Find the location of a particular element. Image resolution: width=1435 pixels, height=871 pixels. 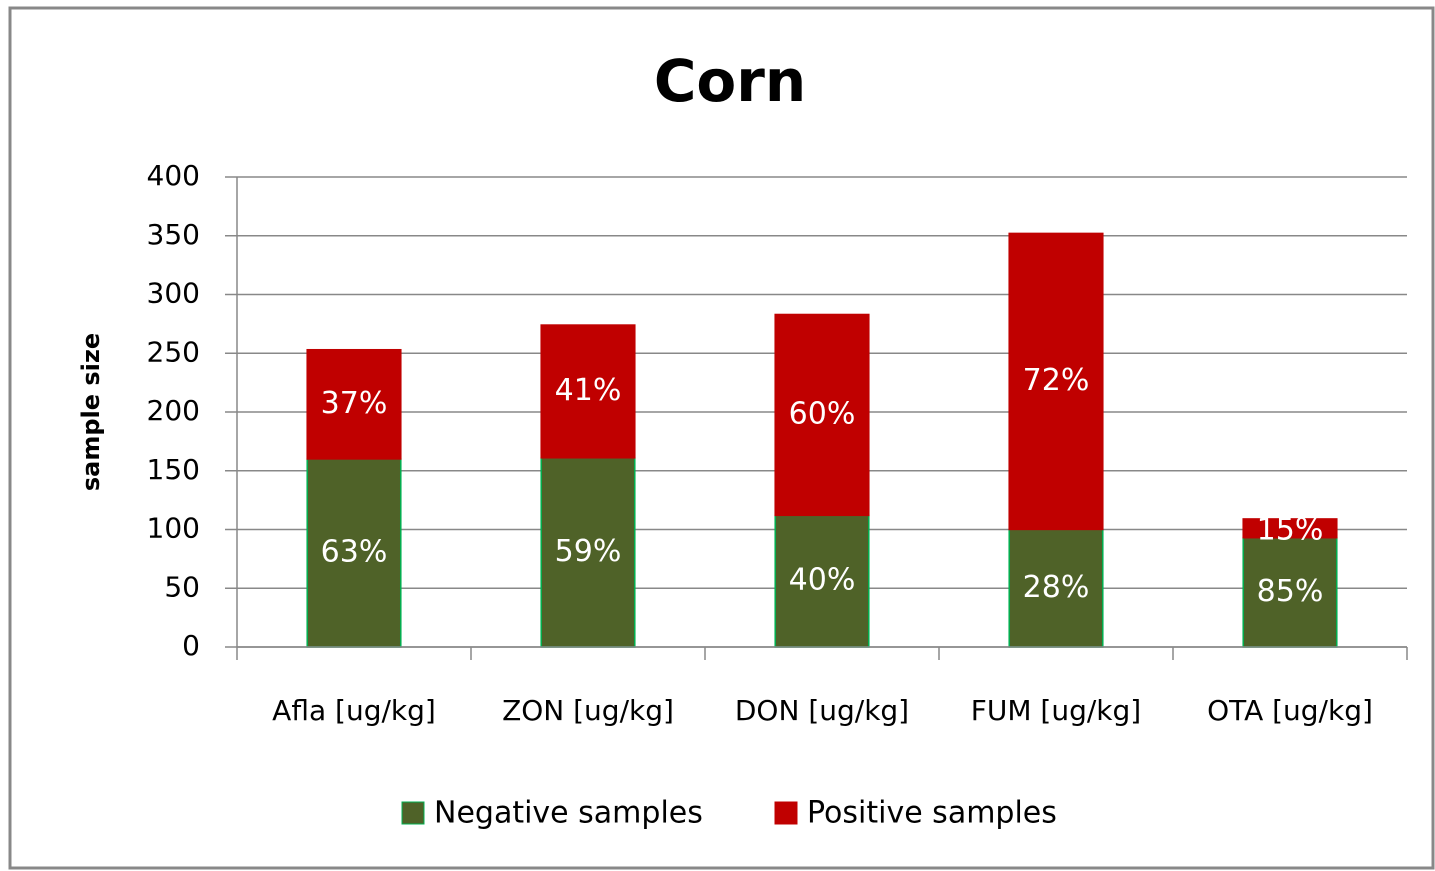

data-label: 63% is located at coordinates (354, 552).